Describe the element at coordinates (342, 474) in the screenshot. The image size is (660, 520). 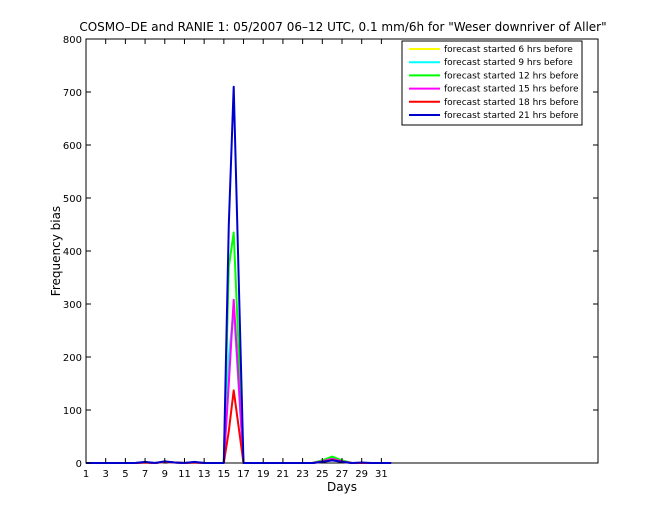
I see `x-tick-label: 27` at that location.